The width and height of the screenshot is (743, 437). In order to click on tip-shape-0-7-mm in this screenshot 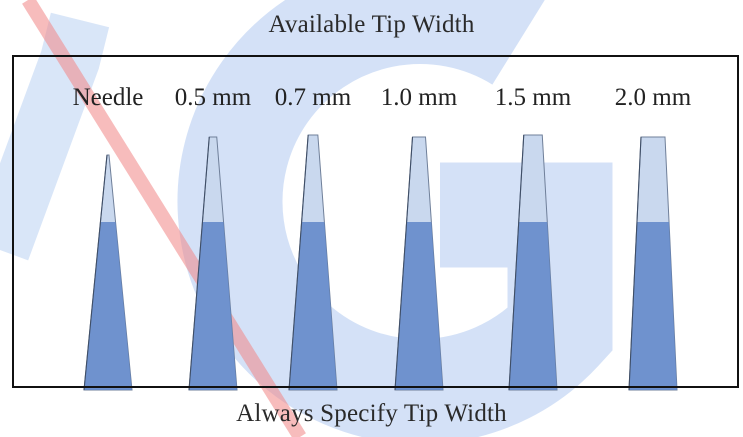, I will do `click(313, 262)`.